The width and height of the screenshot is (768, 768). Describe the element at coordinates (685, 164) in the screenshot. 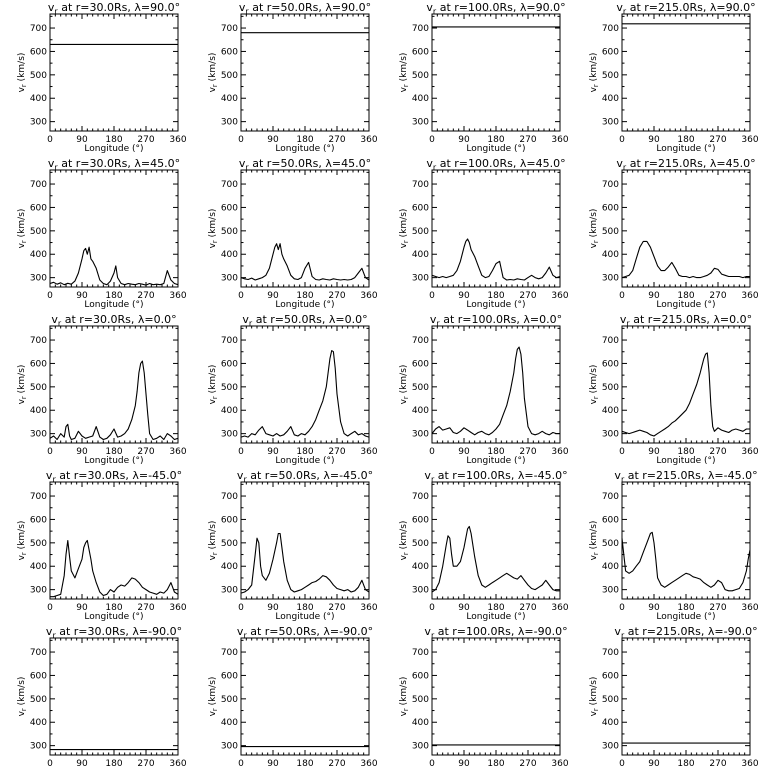

I see `panel-title: vr at r=215.0Rs, λ=45.0°` at that location.